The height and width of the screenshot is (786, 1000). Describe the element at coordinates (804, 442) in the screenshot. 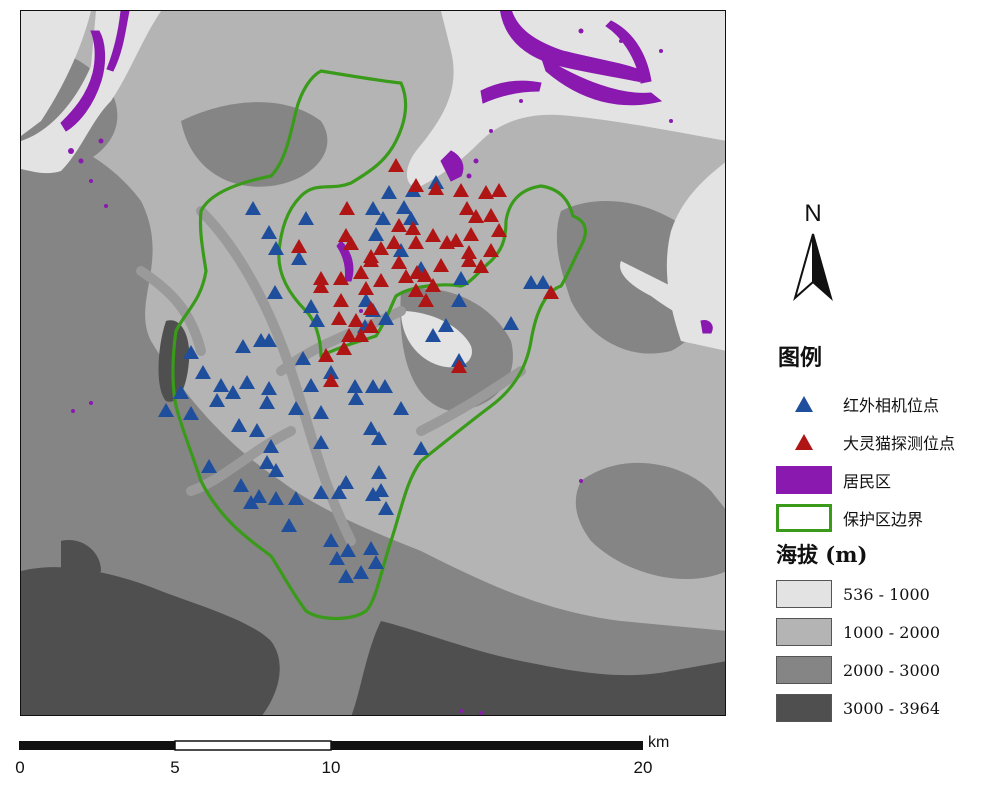

I see `red-triangle-icon` at that location.